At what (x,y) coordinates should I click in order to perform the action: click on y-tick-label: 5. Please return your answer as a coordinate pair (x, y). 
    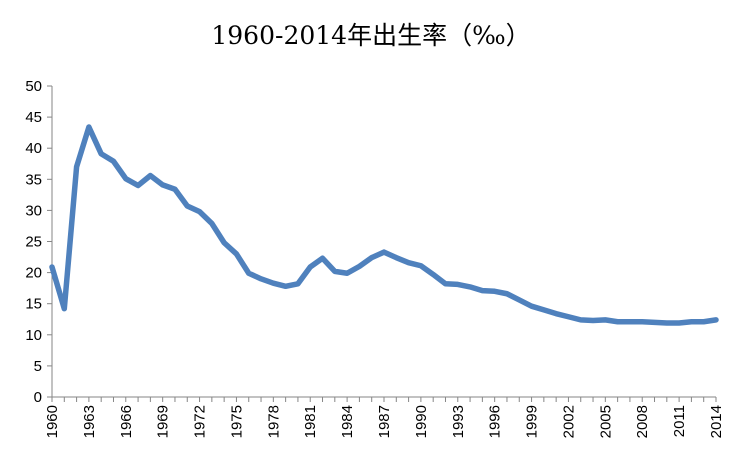
    Looking at the image, I should click on (38, 366).